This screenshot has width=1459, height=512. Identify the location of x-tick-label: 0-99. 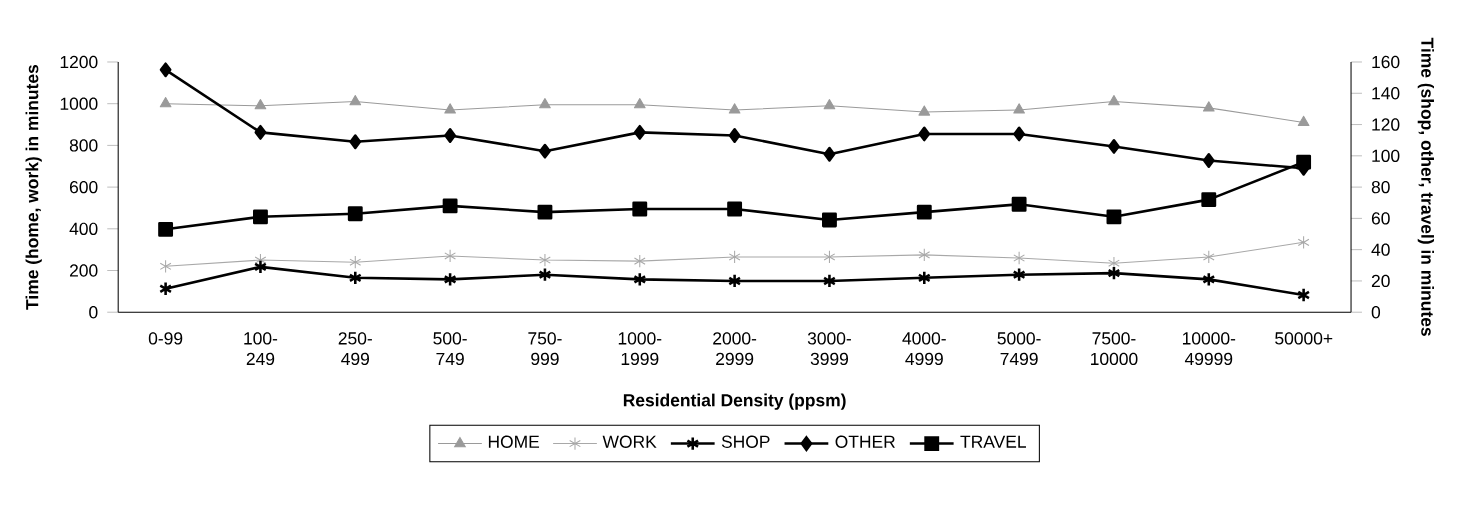
(165, 338).